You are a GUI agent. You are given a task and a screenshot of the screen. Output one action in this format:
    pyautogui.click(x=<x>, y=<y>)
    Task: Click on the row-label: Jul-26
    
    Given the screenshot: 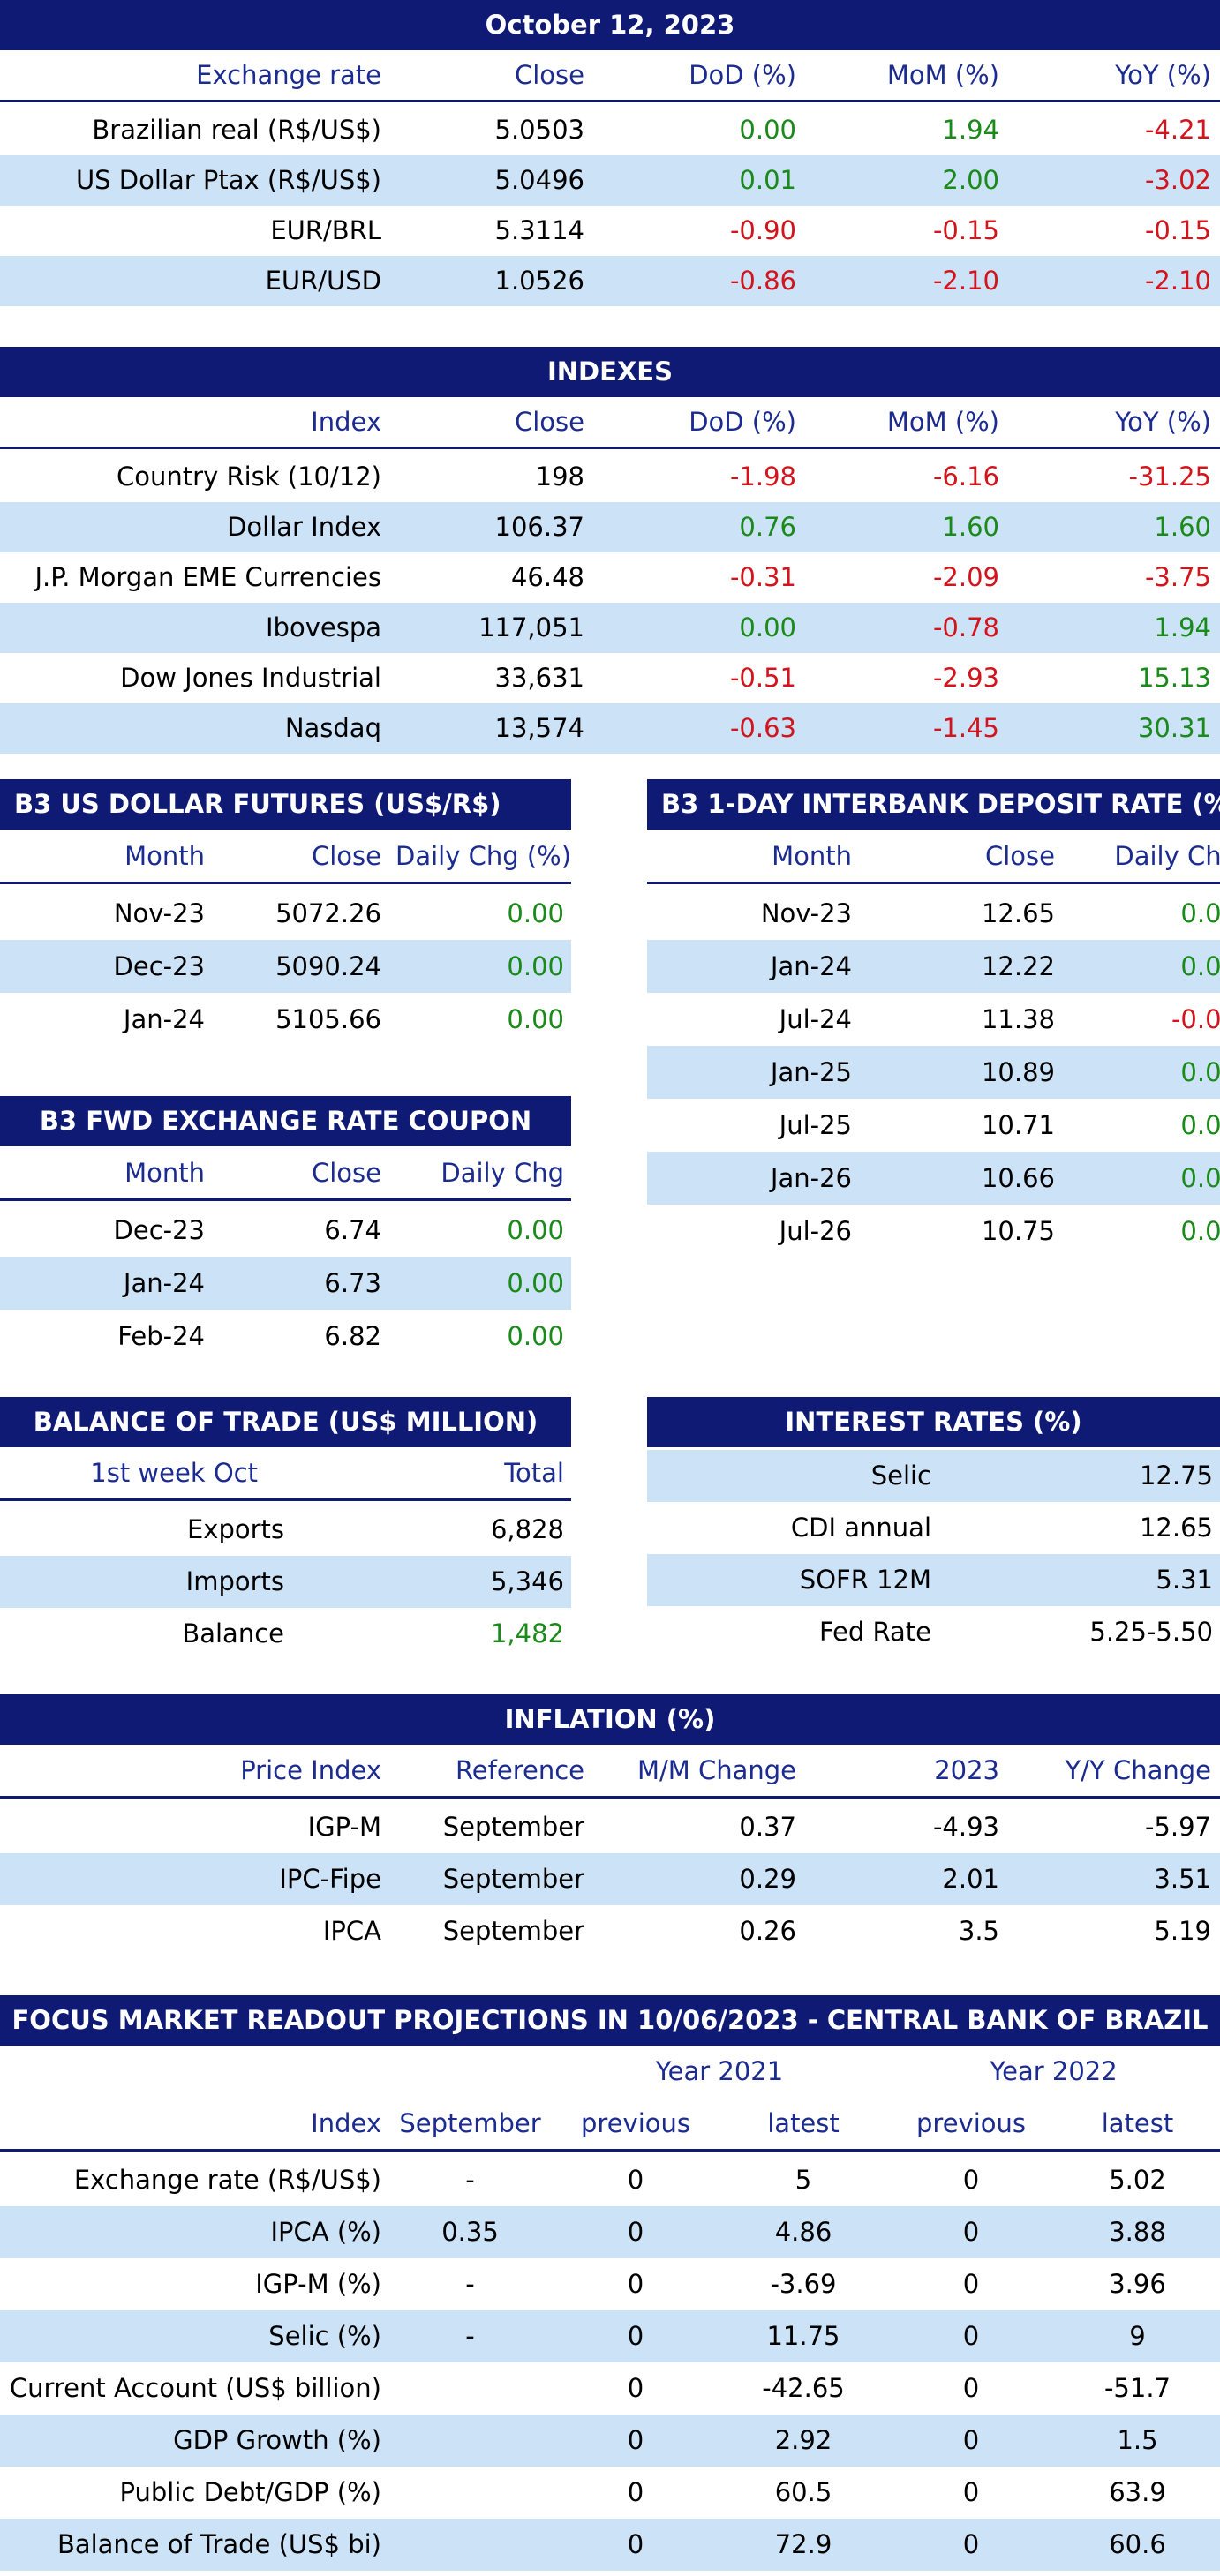 What is the action you would take?
    pyautogui.click(x=815, y=1231)
    